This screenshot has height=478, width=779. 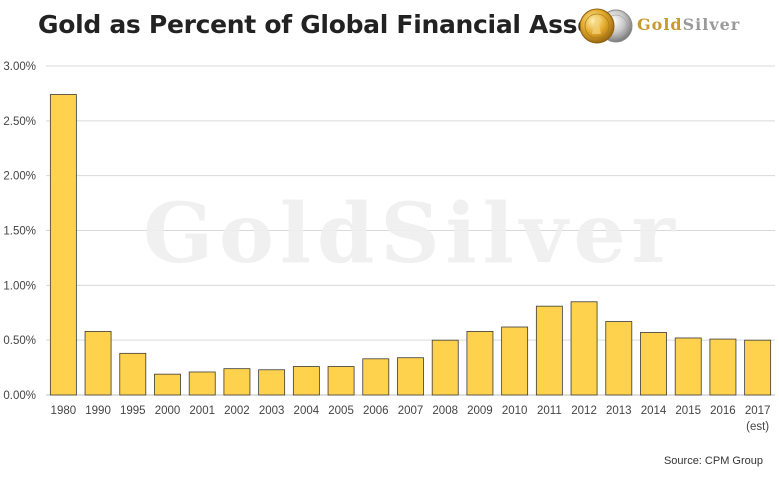 I want to click on y-tick-label: 2.50%, so click(x=19, y=122).